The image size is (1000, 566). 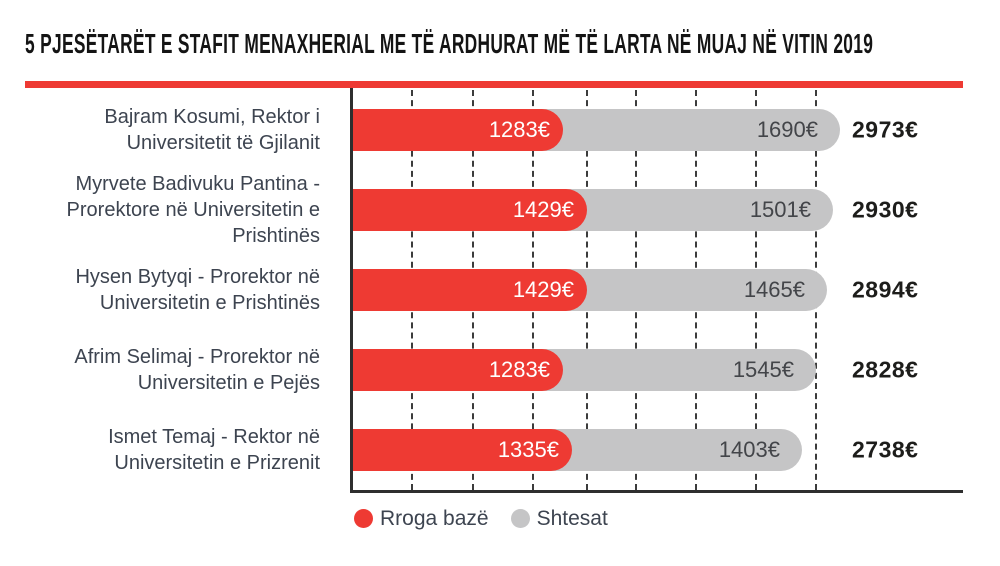 What do you see at coordinates (363, 518) in the screenshot?
I see `rroga-baze-dot-icon` at bounding box center [363, 518].